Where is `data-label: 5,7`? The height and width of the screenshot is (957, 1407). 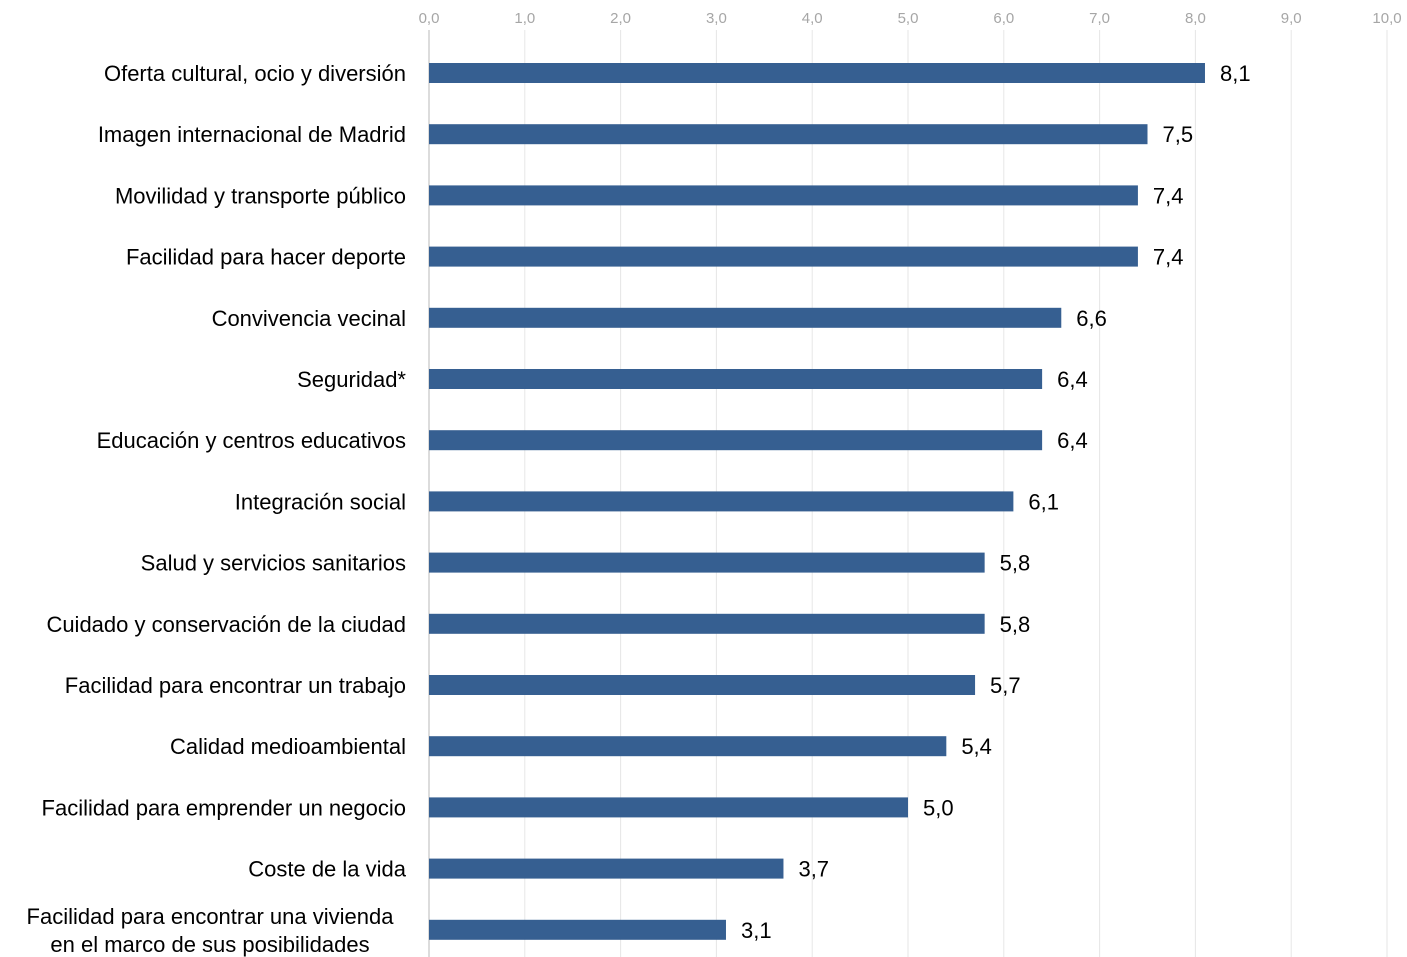
data-label: 5,7 is located at coordinates (1005, 685).